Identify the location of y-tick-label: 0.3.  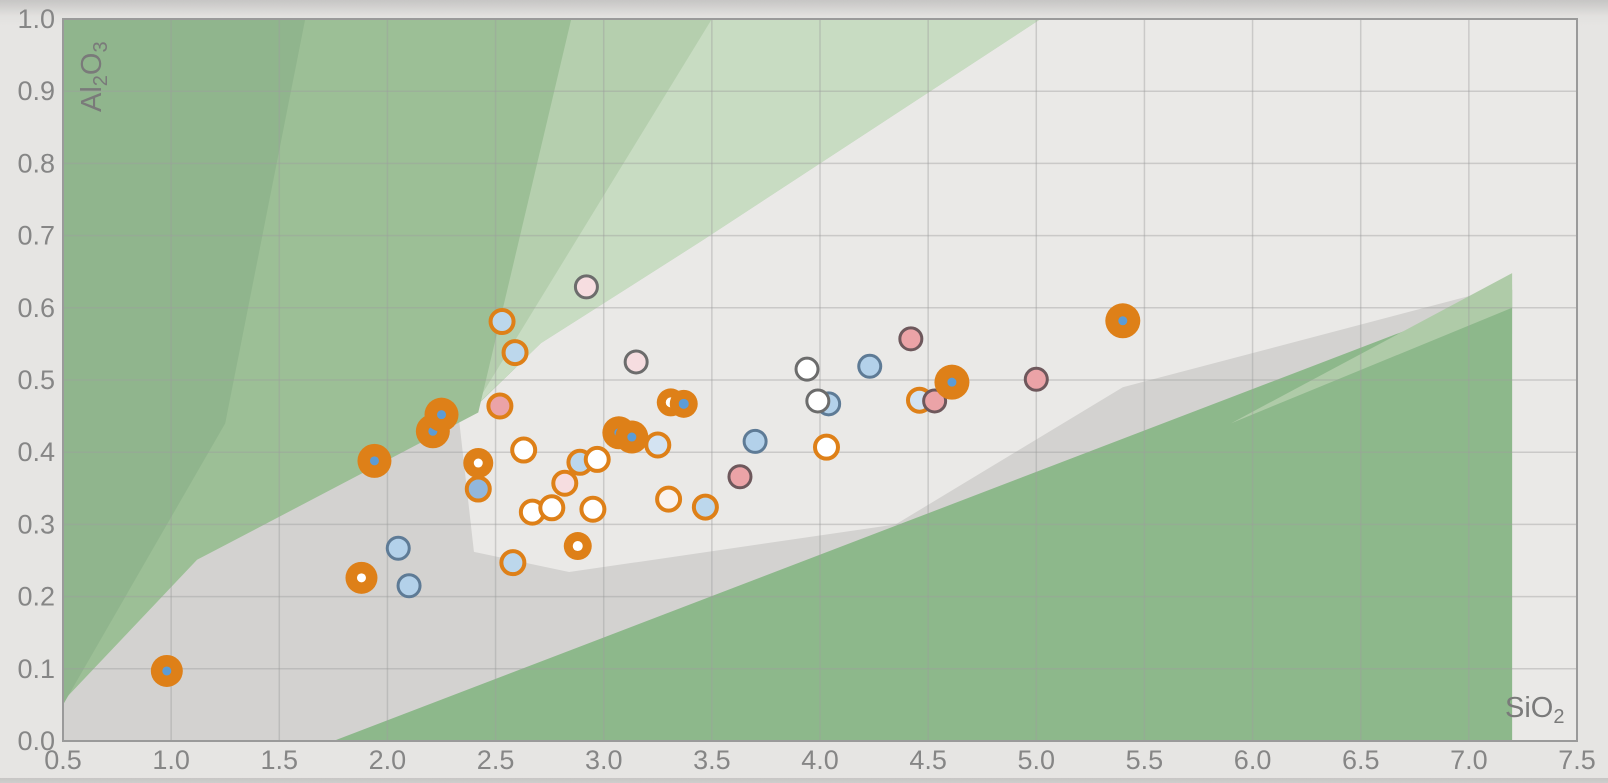
(36, 524).